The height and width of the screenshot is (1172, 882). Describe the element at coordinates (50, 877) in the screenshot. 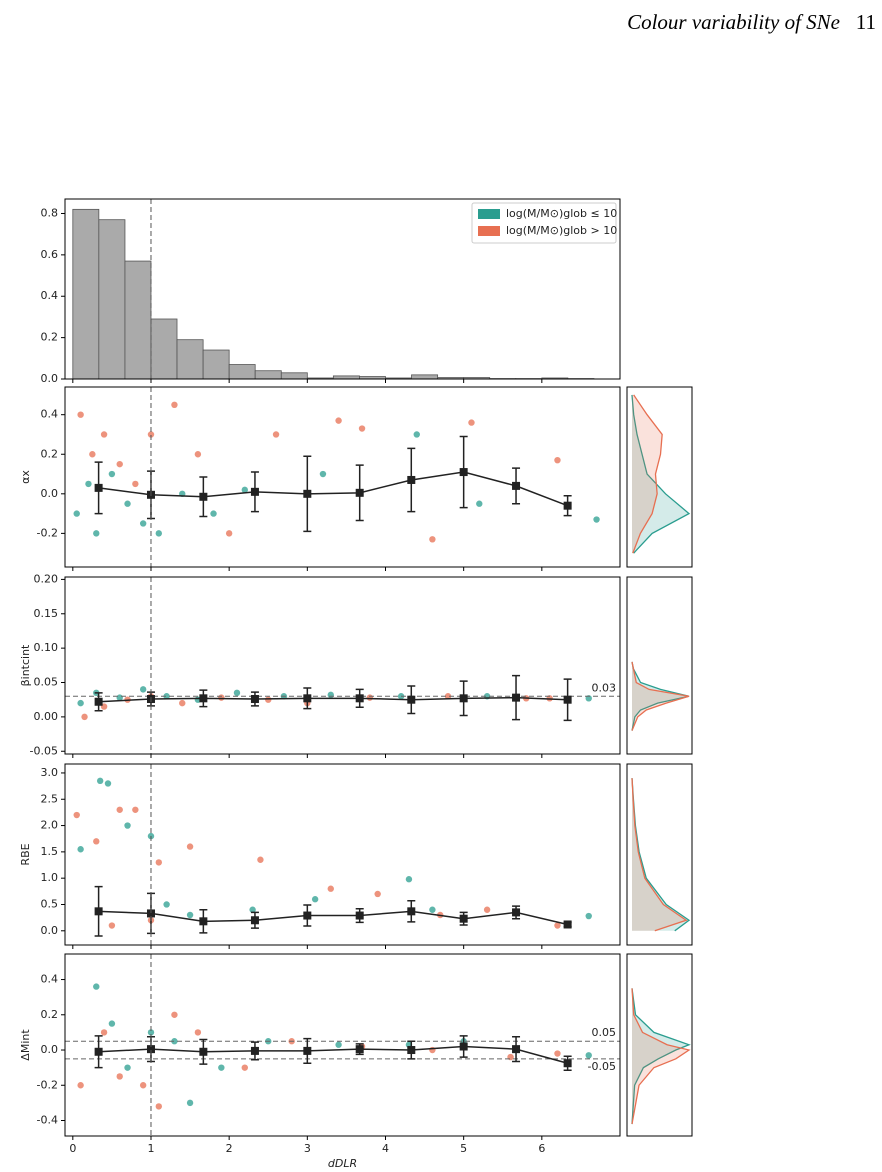

I see `y-tick-label: 1.0` at that location.